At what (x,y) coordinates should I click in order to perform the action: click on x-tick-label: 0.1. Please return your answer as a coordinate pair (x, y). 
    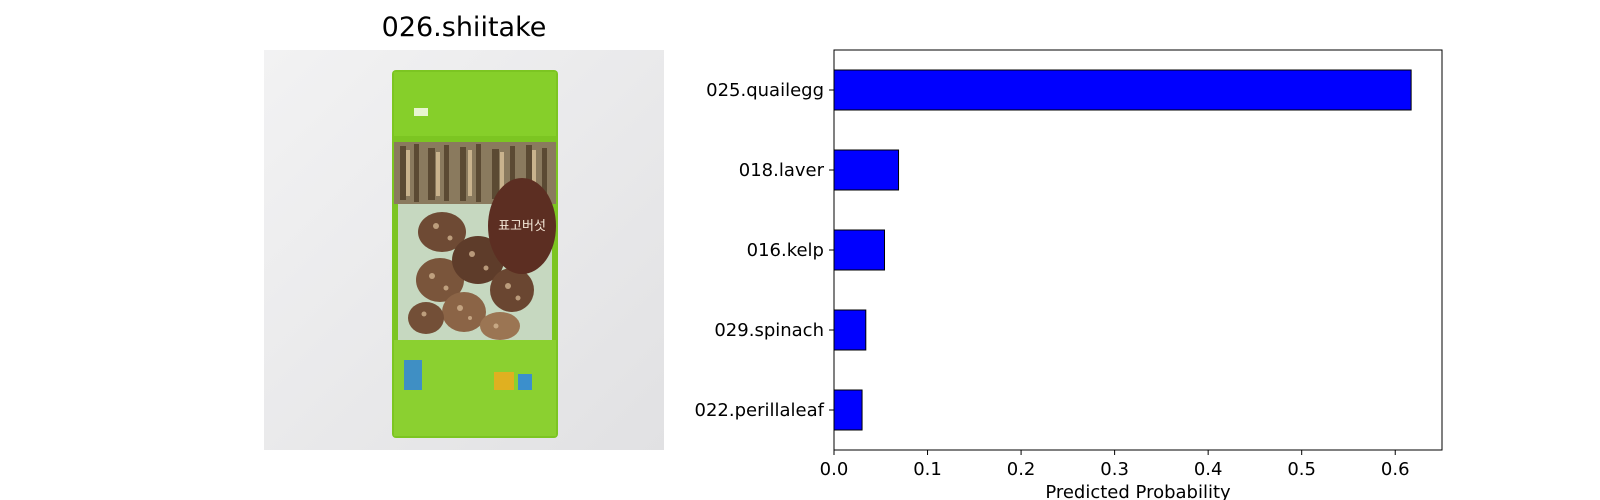
    Looking at the image, I should click on (927, 469).